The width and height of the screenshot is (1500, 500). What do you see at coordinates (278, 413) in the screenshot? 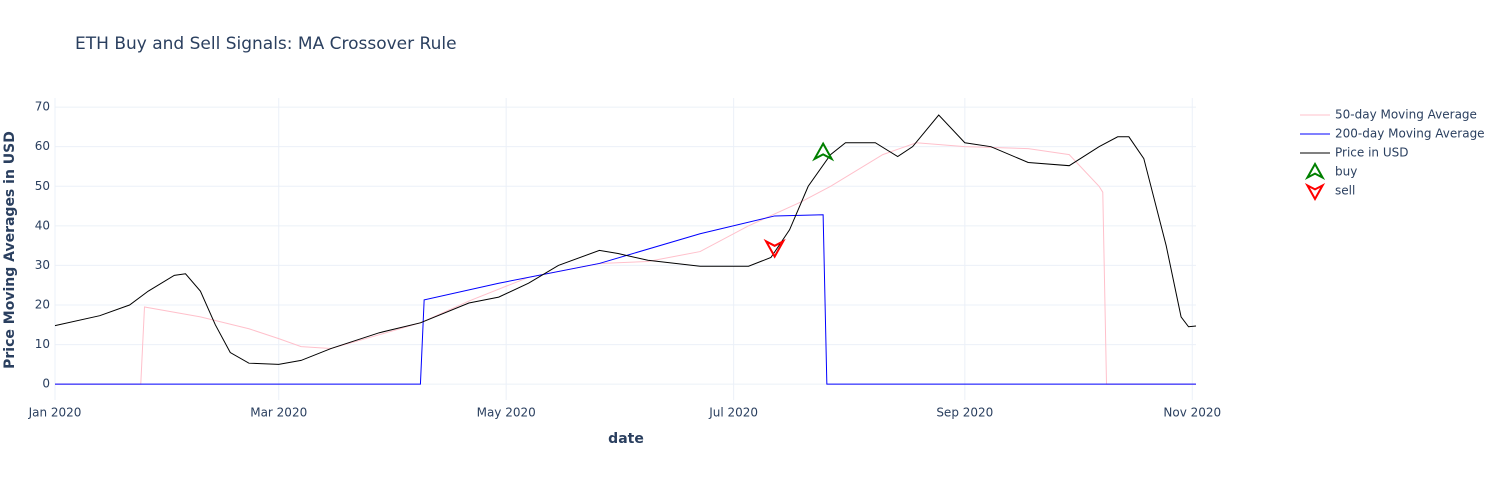
I see `x-tick-label: Mar 2020` at bounding box center [278, 413].